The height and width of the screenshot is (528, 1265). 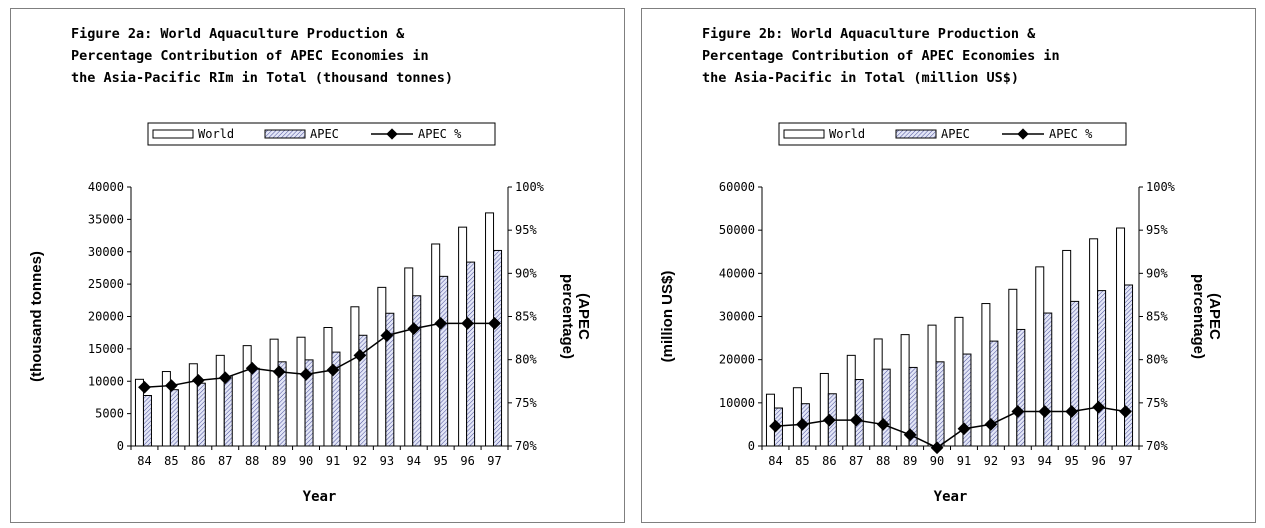 What do you see at coordinates (526, 446) in the screenshot?
I see `y2-tick-label: 70%` at bounding box center [526, 446].